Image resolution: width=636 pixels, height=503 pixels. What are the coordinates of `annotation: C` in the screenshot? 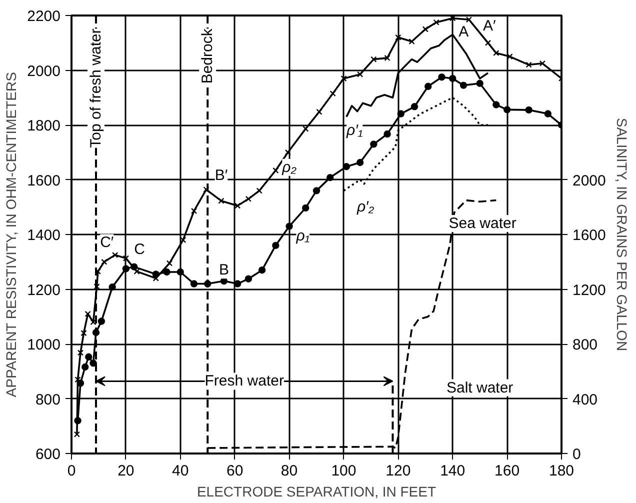 It's located at (140, 249).